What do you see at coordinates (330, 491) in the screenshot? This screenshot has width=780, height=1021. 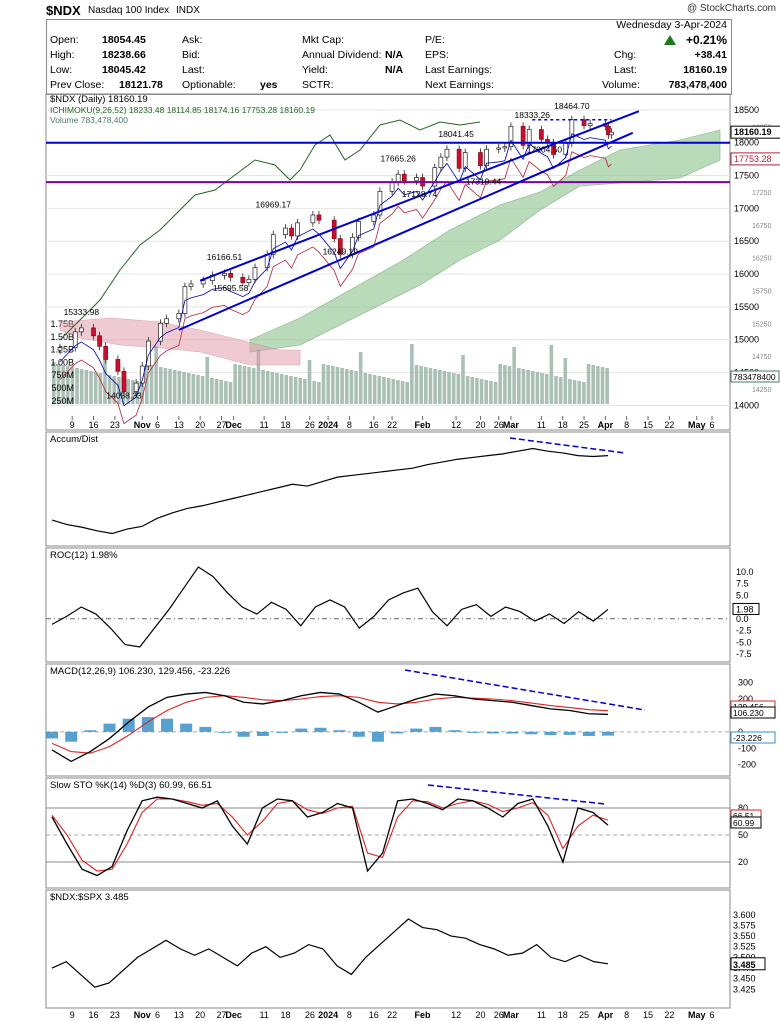 I see `ad-line` at bounding box center [330, 491].